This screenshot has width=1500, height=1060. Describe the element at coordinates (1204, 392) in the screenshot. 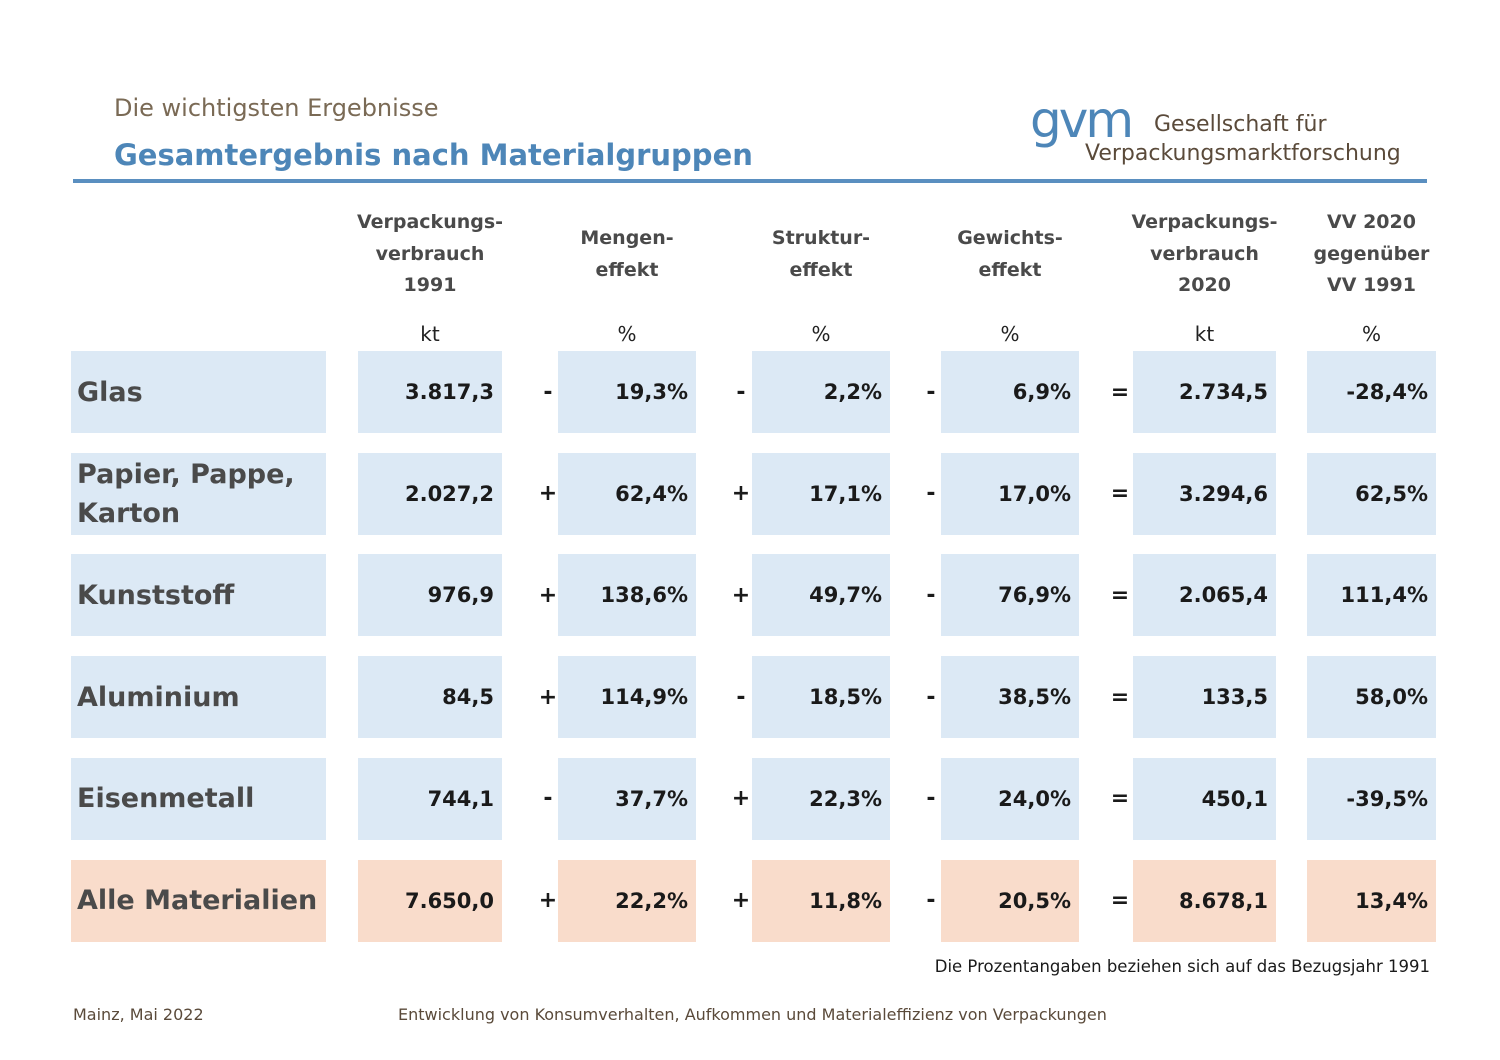

I see `value-cell-verbrauch-2020: 2.734,5` at that location.